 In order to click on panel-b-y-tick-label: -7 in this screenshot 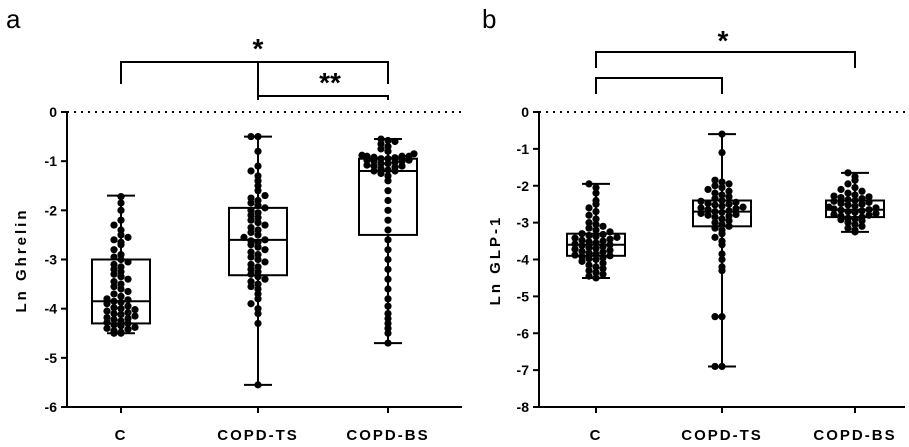, I will do `click(523, 370)`.